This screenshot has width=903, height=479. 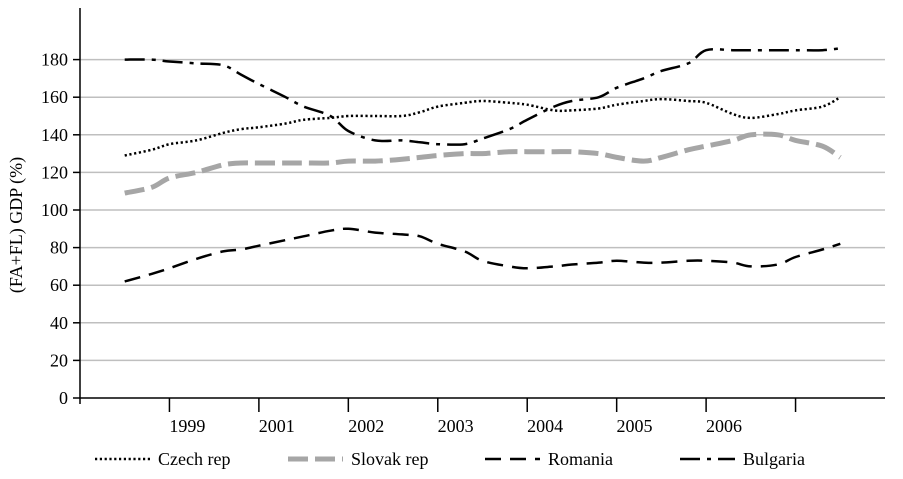 I want to click on y-tick-label: 140, so click(x=54, y=135).